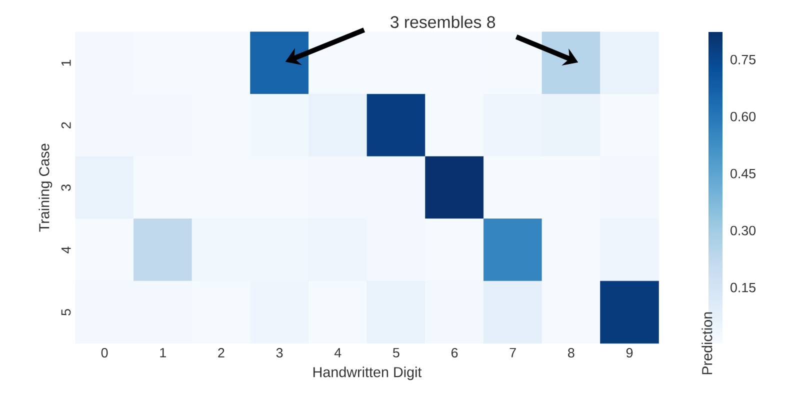  Describe the element at coordinates (221, 353) in the screenshot. I see `x-tick-label: 2` at that location.